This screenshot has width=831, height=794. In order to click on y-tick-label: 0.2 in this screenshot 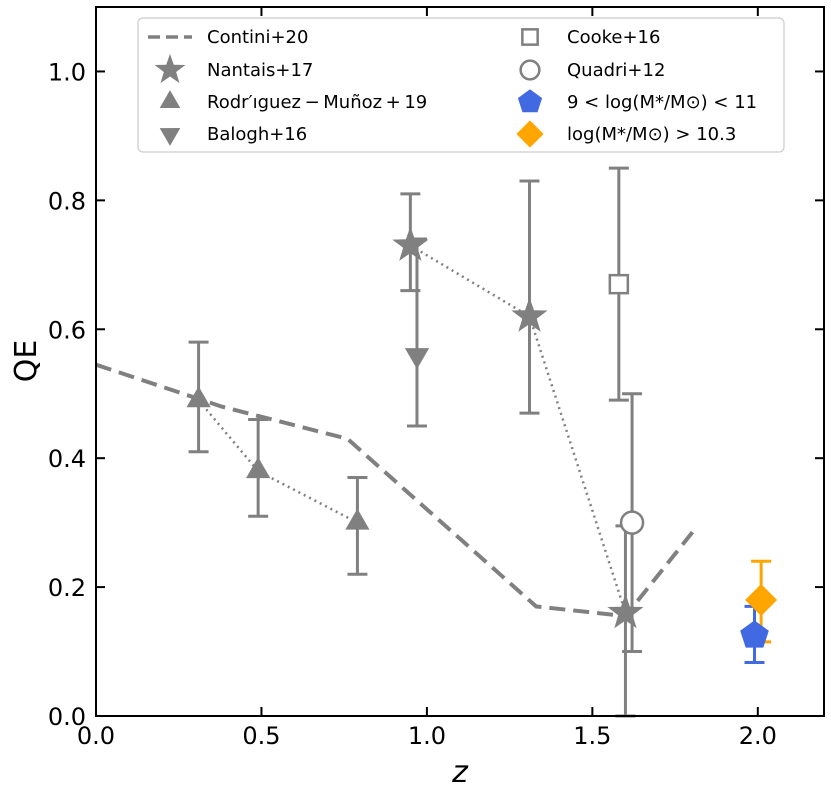, I will do `click(67, 588)`.